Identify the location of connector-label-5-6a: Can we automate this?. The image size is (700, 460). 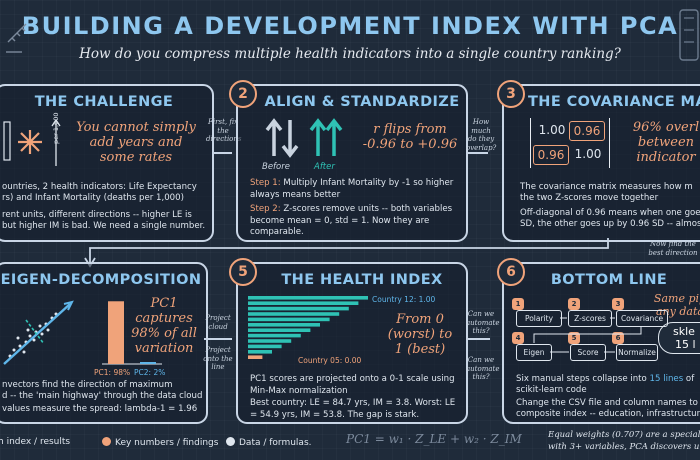
(483, 322).